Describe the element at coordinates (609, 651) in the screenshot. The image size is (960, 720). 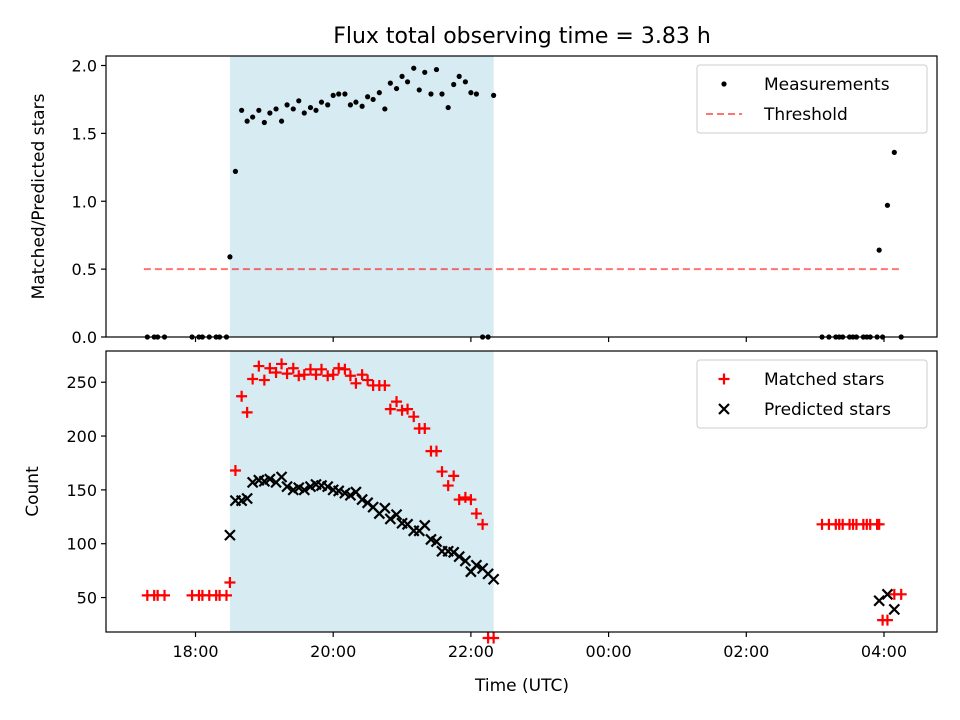
I see `x-tick-label: 00:00` at that location.